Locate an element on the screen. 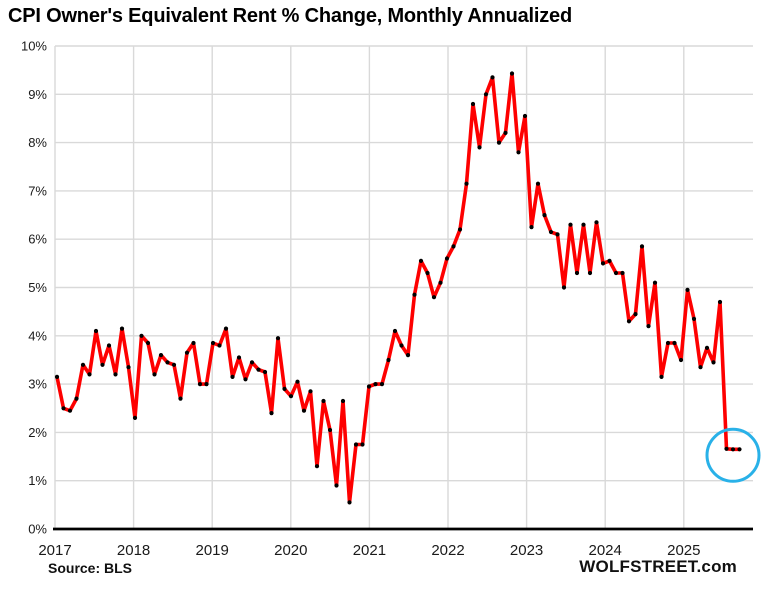 The image size is (765, 593). y-tick-label: 6% is located at coordinates (37, 239).